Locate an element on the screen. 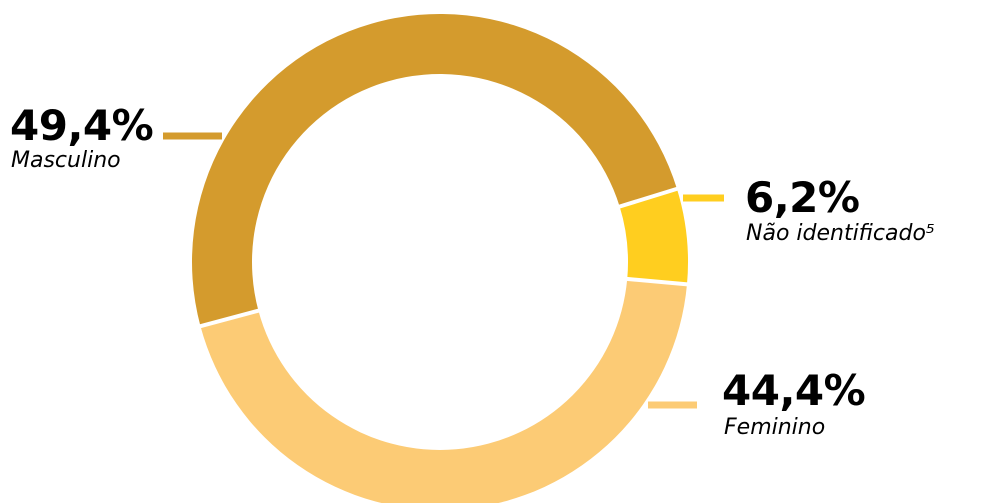 The image size is (987, 503). callout-masculino: 49,4% Masculino is located at coordinates (116, 137).